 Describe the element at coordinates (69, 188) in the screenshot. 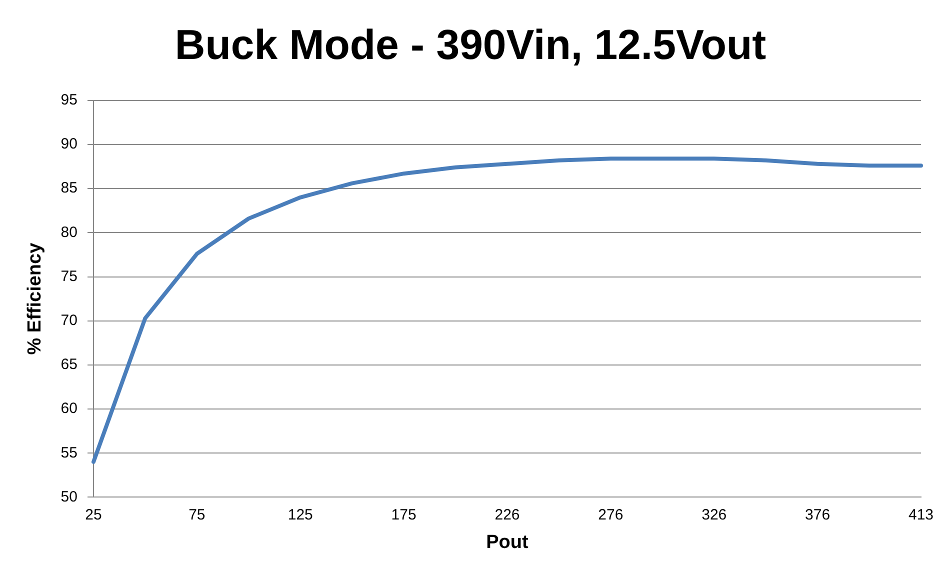

I see `y-tick-label: 85` at that location.